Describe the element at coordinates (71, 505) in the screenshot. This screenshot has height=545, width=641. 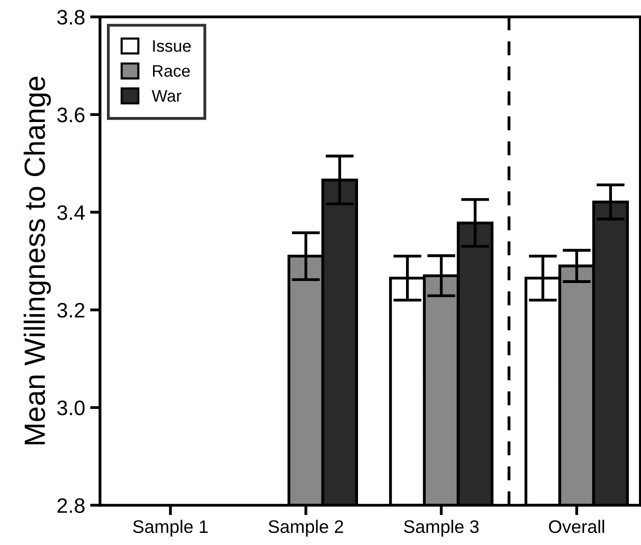
I see `y-tick-label: 2.8` at that location.